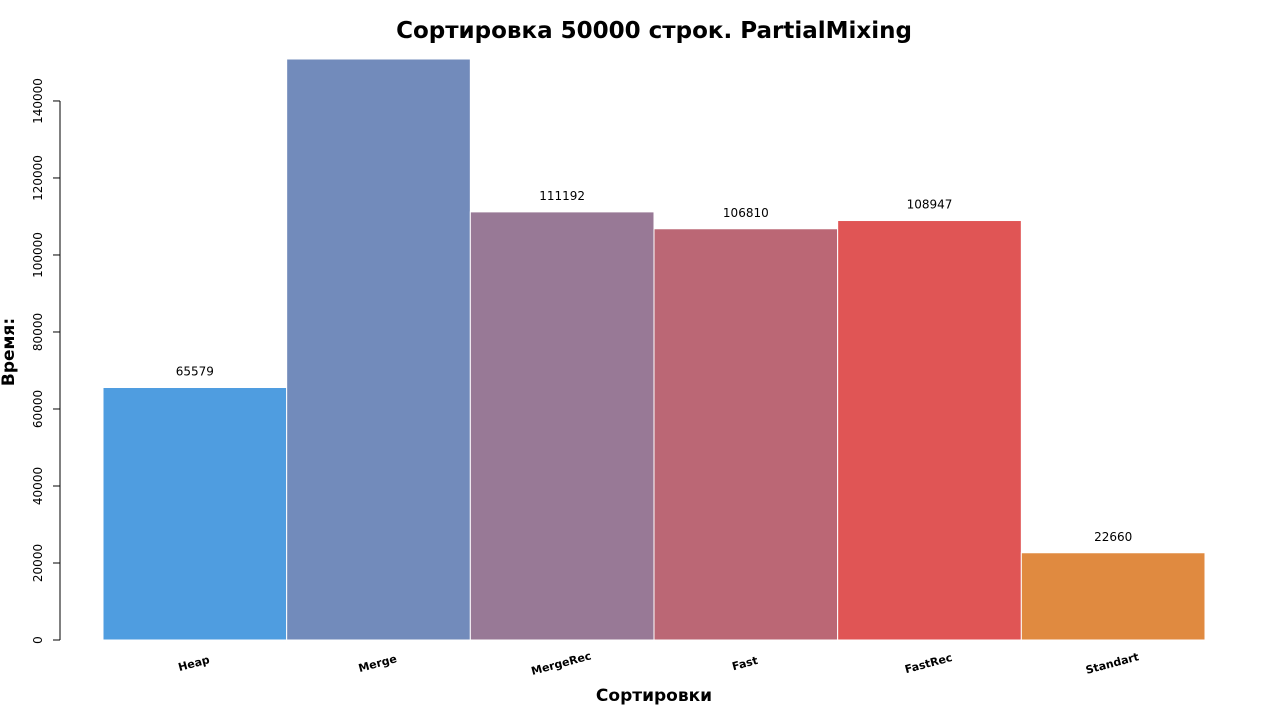 The width and height of the screenshot is (1280, 720). Describe the element at coordinates (379, 43) in the screenshot. I see `value-label: 150900` at that location.